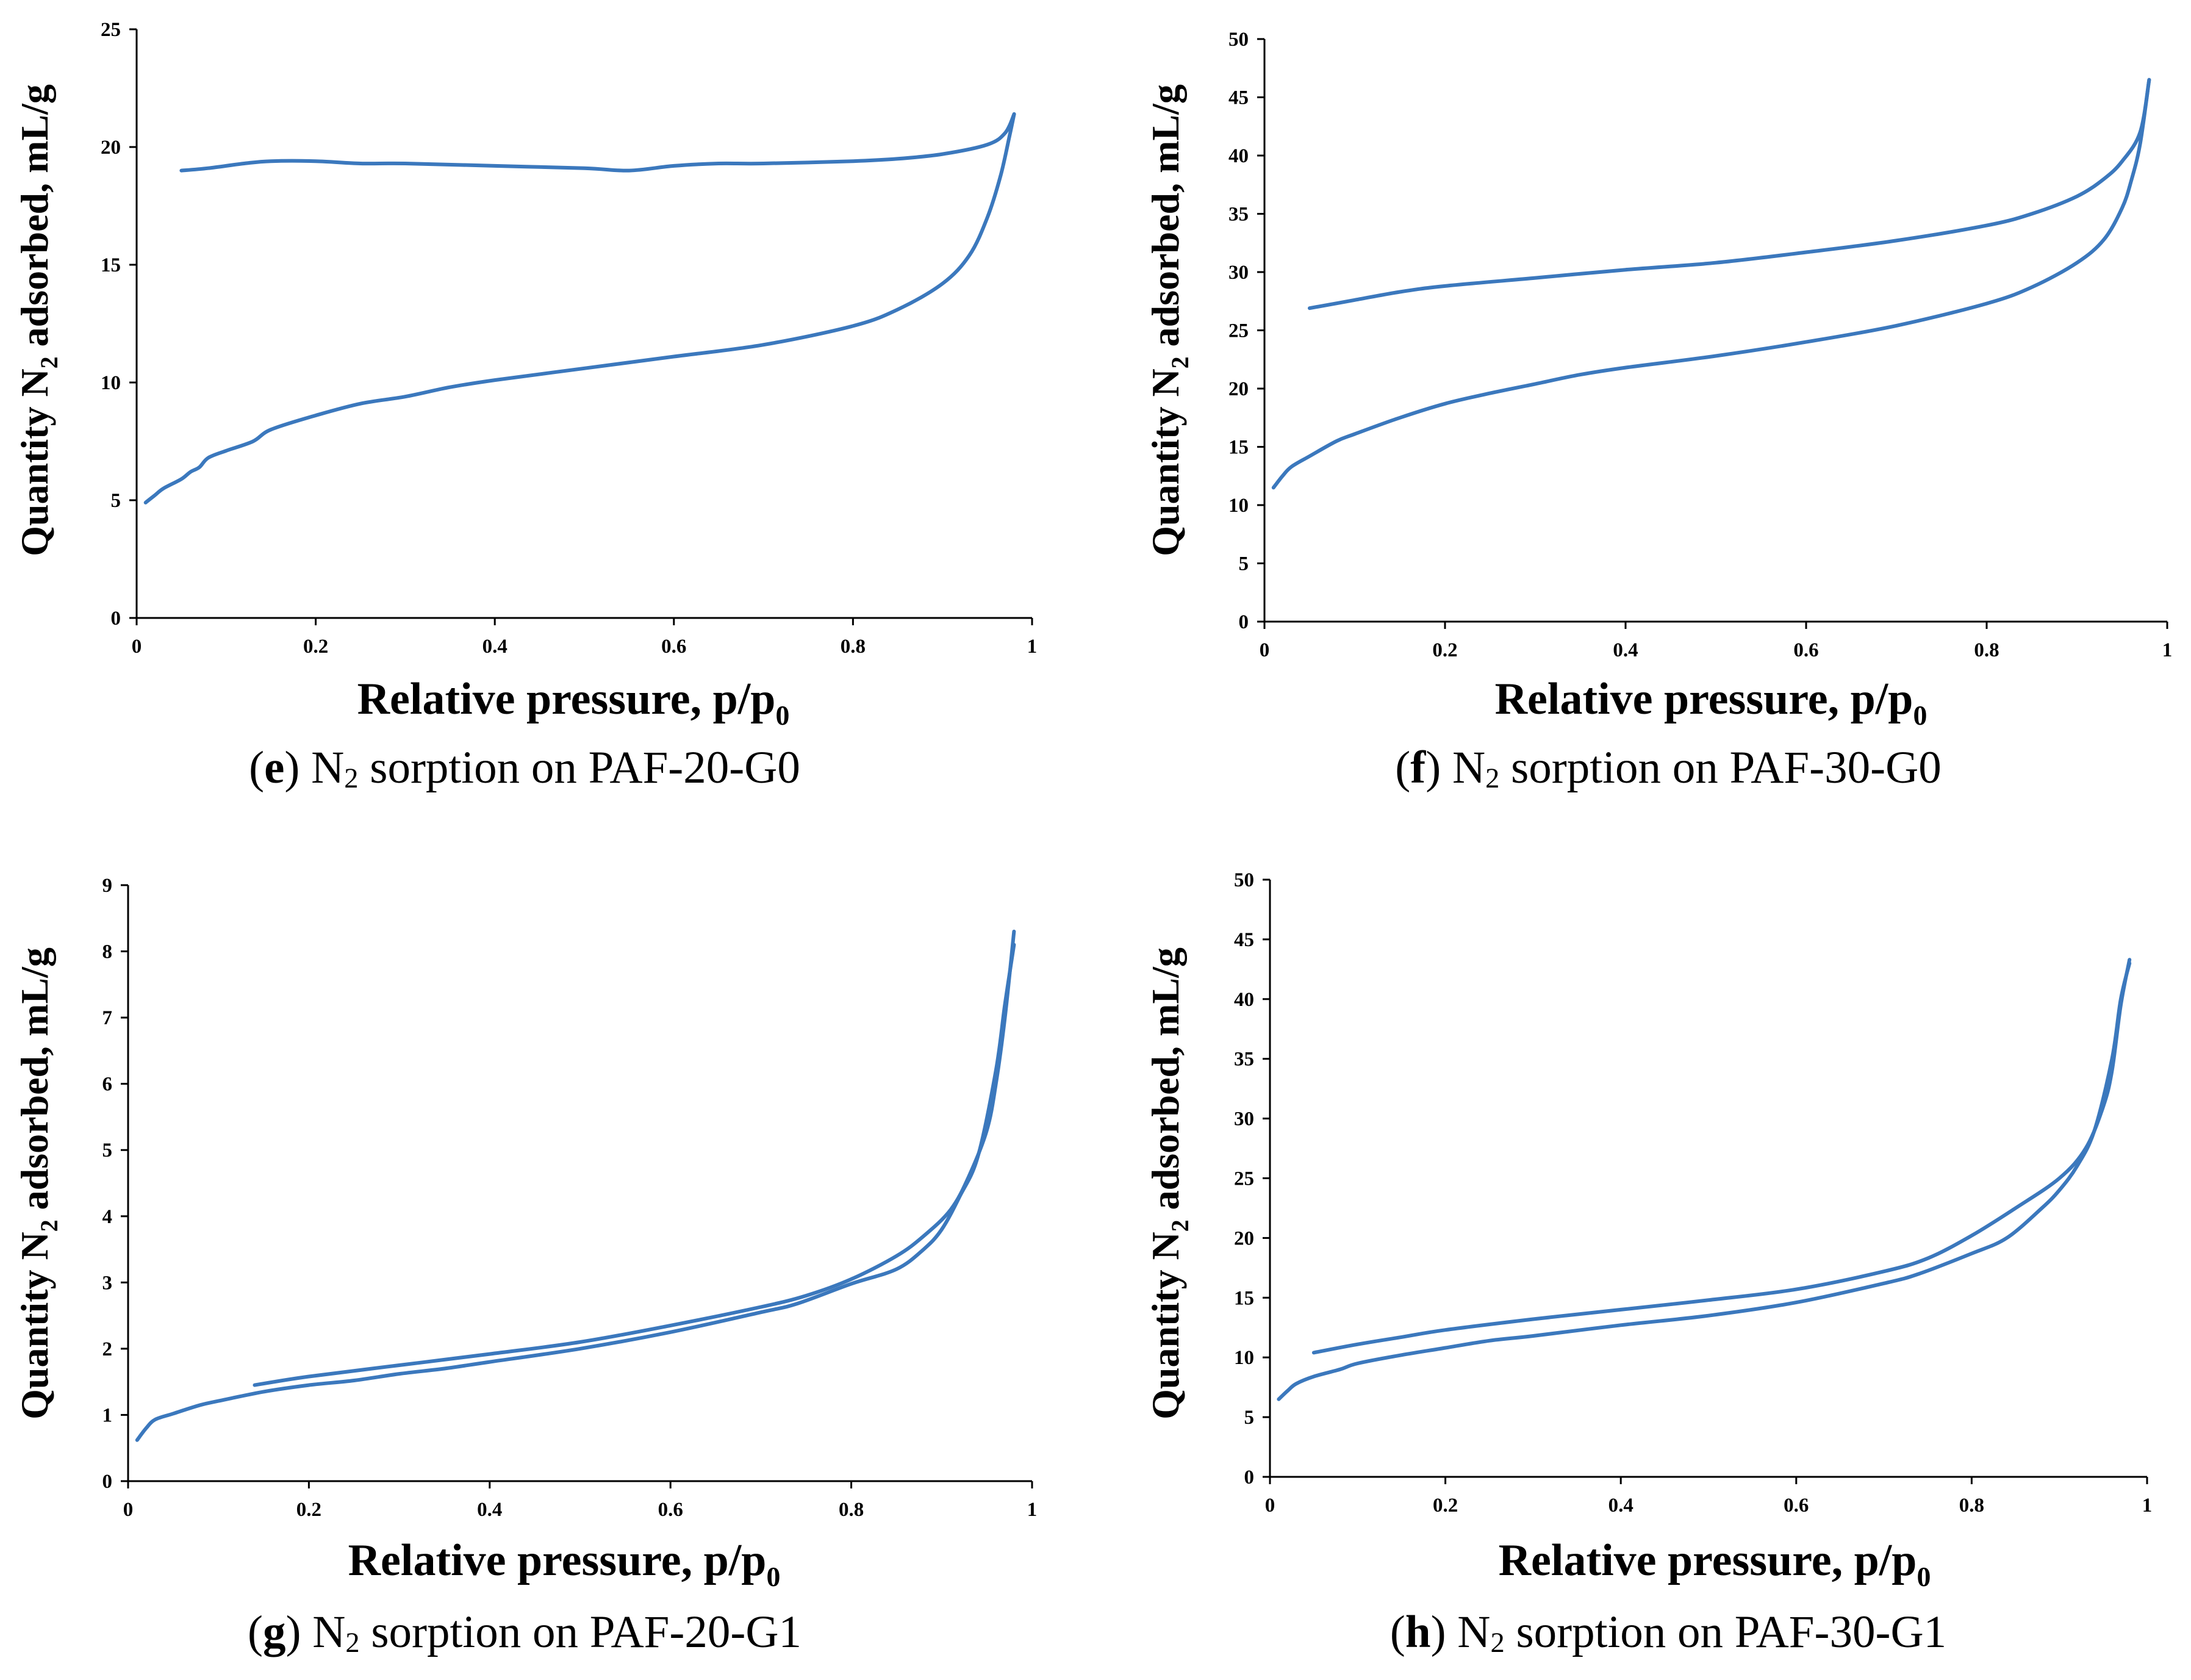 This screenshot has height=1680, width=2191. I want to click on panel-caption: (e) N2 sorption on PAF-20-G0, so click(525, 768).